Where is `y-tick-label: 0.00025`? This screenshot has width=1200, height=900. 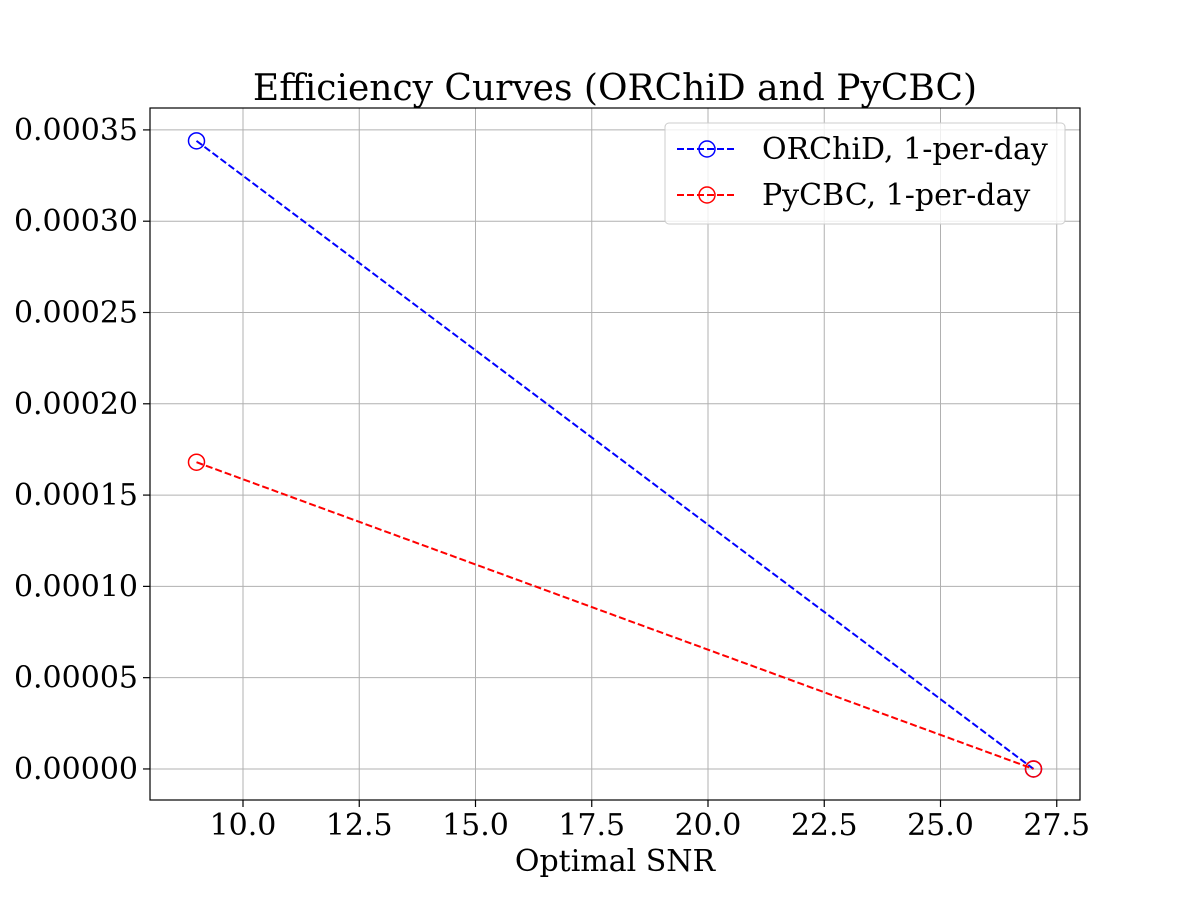
y-tick-label: 0.00025 is located at coordinates (76, 312).